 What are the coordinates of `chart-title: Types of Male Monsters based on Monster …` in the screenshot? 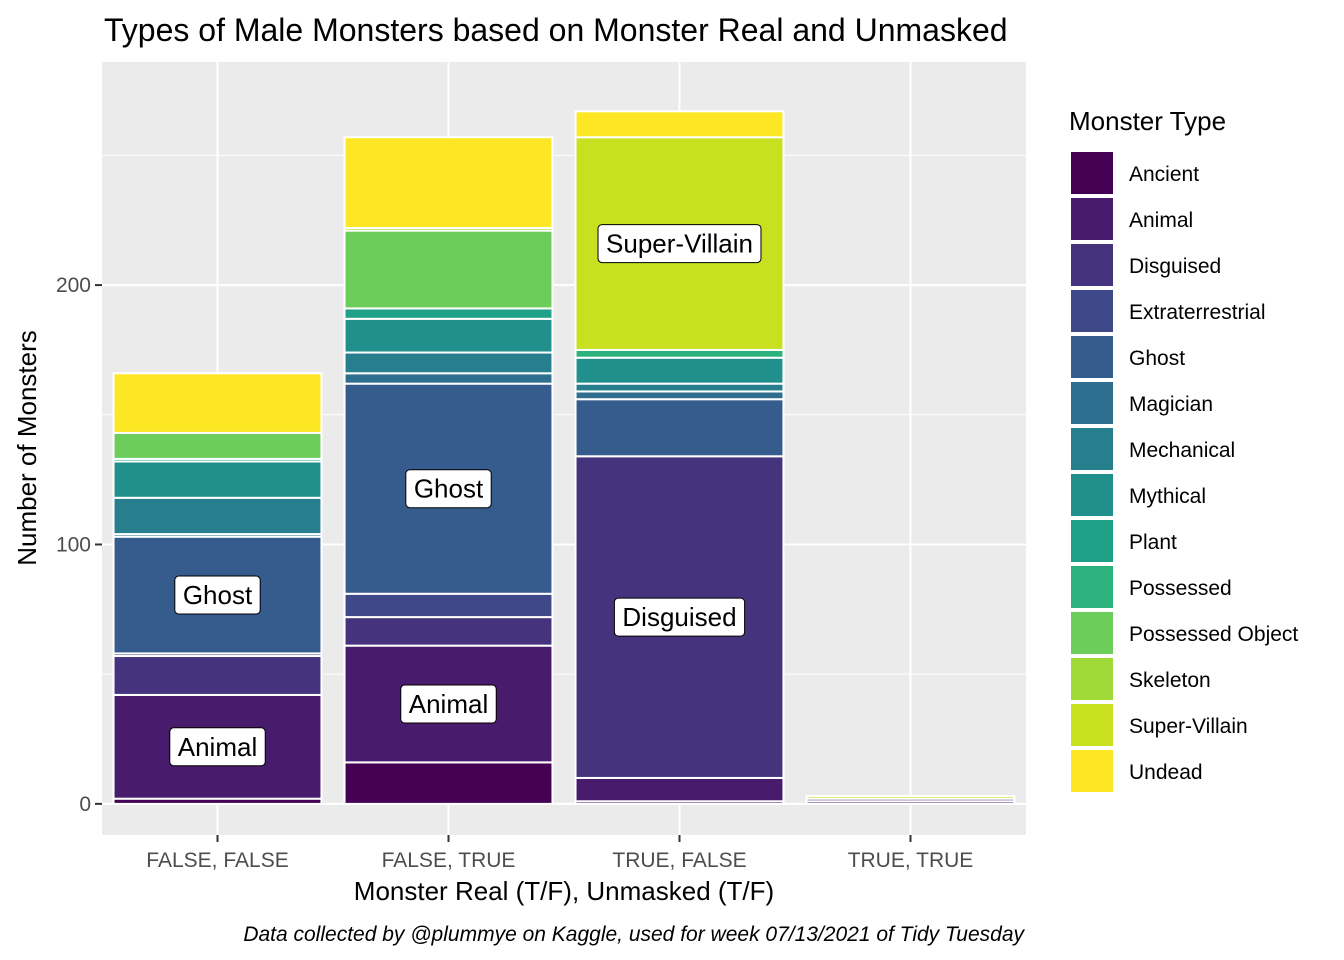 It's located at (556, 30).